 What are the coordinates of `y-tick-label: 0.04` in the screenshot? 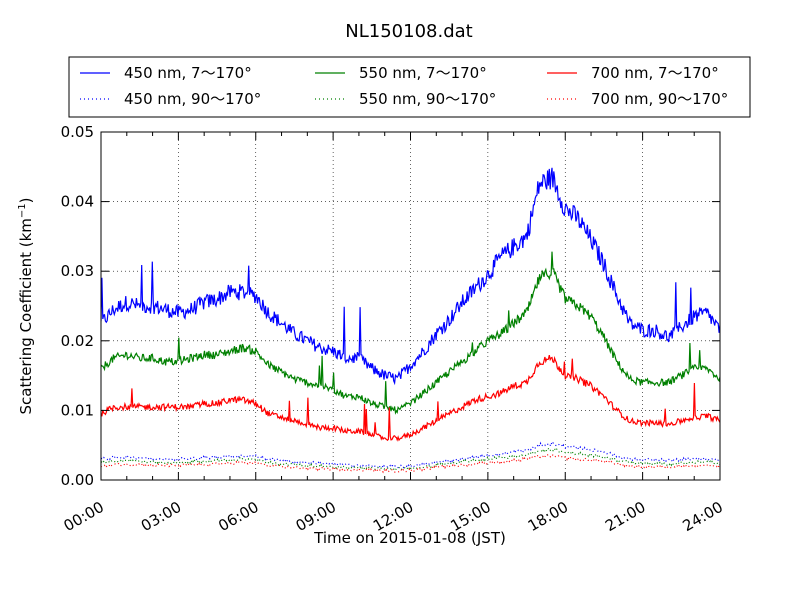 It's located at (77, 202).